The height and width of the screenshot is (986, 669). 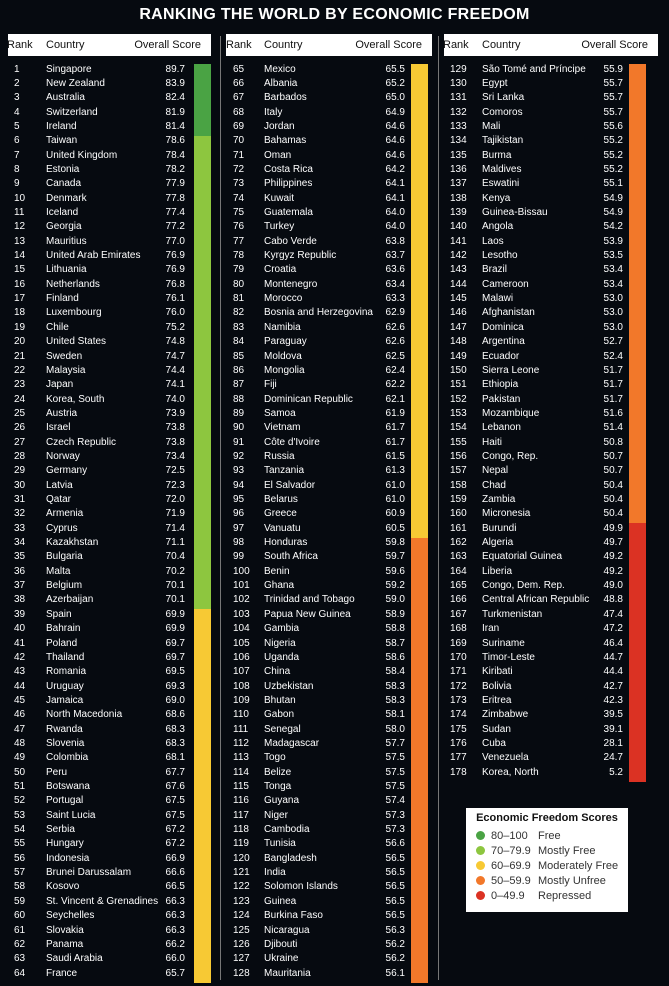 I want to click on country-cell: El Salvador, so click(x=290, y=485).